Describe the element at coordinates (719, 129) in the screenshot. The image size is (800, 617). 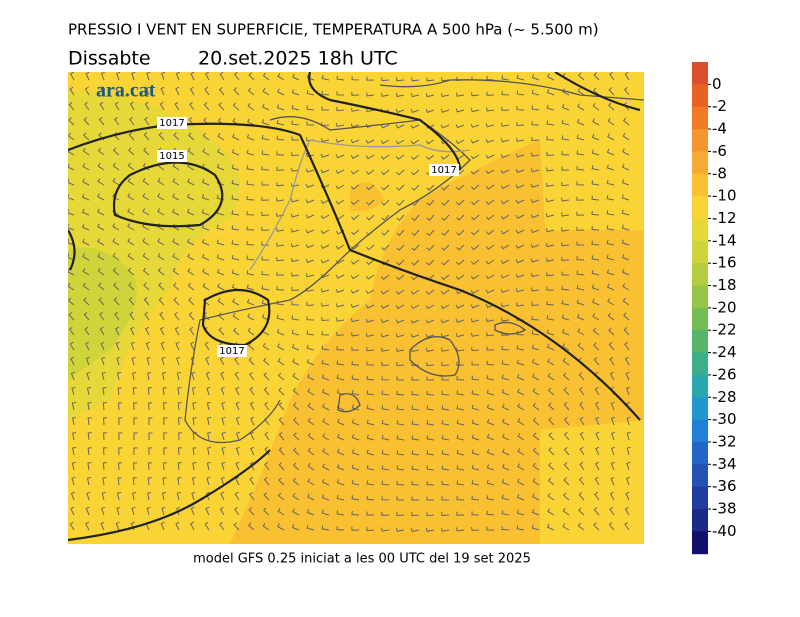
I see `colorbar-label: -4` at that location.